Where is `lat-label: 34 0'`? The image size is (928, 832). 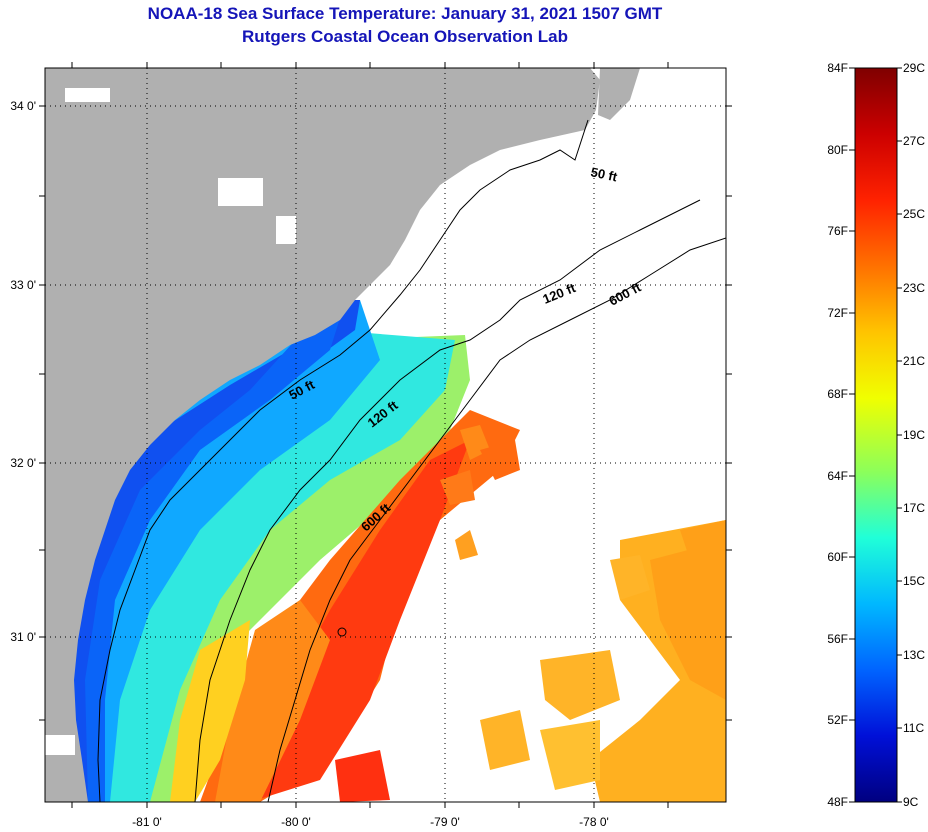 lat-label: 34 0' is located at coordinates (23, 106).